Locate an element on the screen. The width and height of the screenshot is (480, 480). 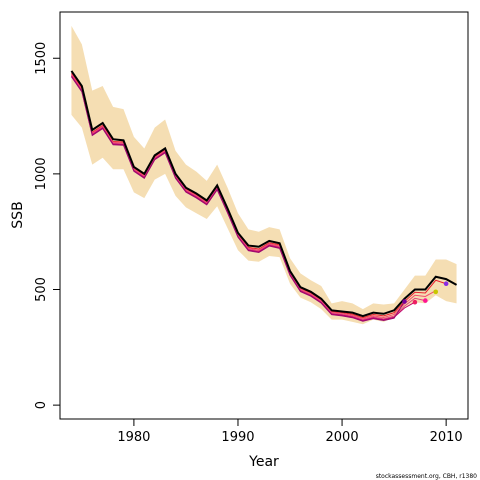
x-axis: 1980 1990 2000 2010 is located at coordinates (290, 432).